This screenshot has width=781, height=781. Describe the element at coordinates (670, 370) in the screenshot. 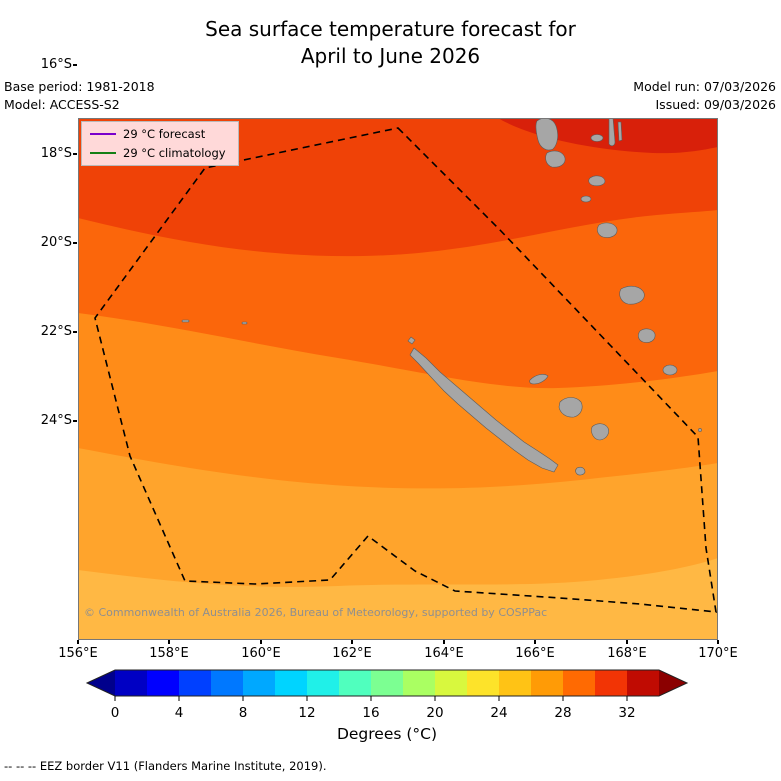

I see `island-aneityum` at that location.